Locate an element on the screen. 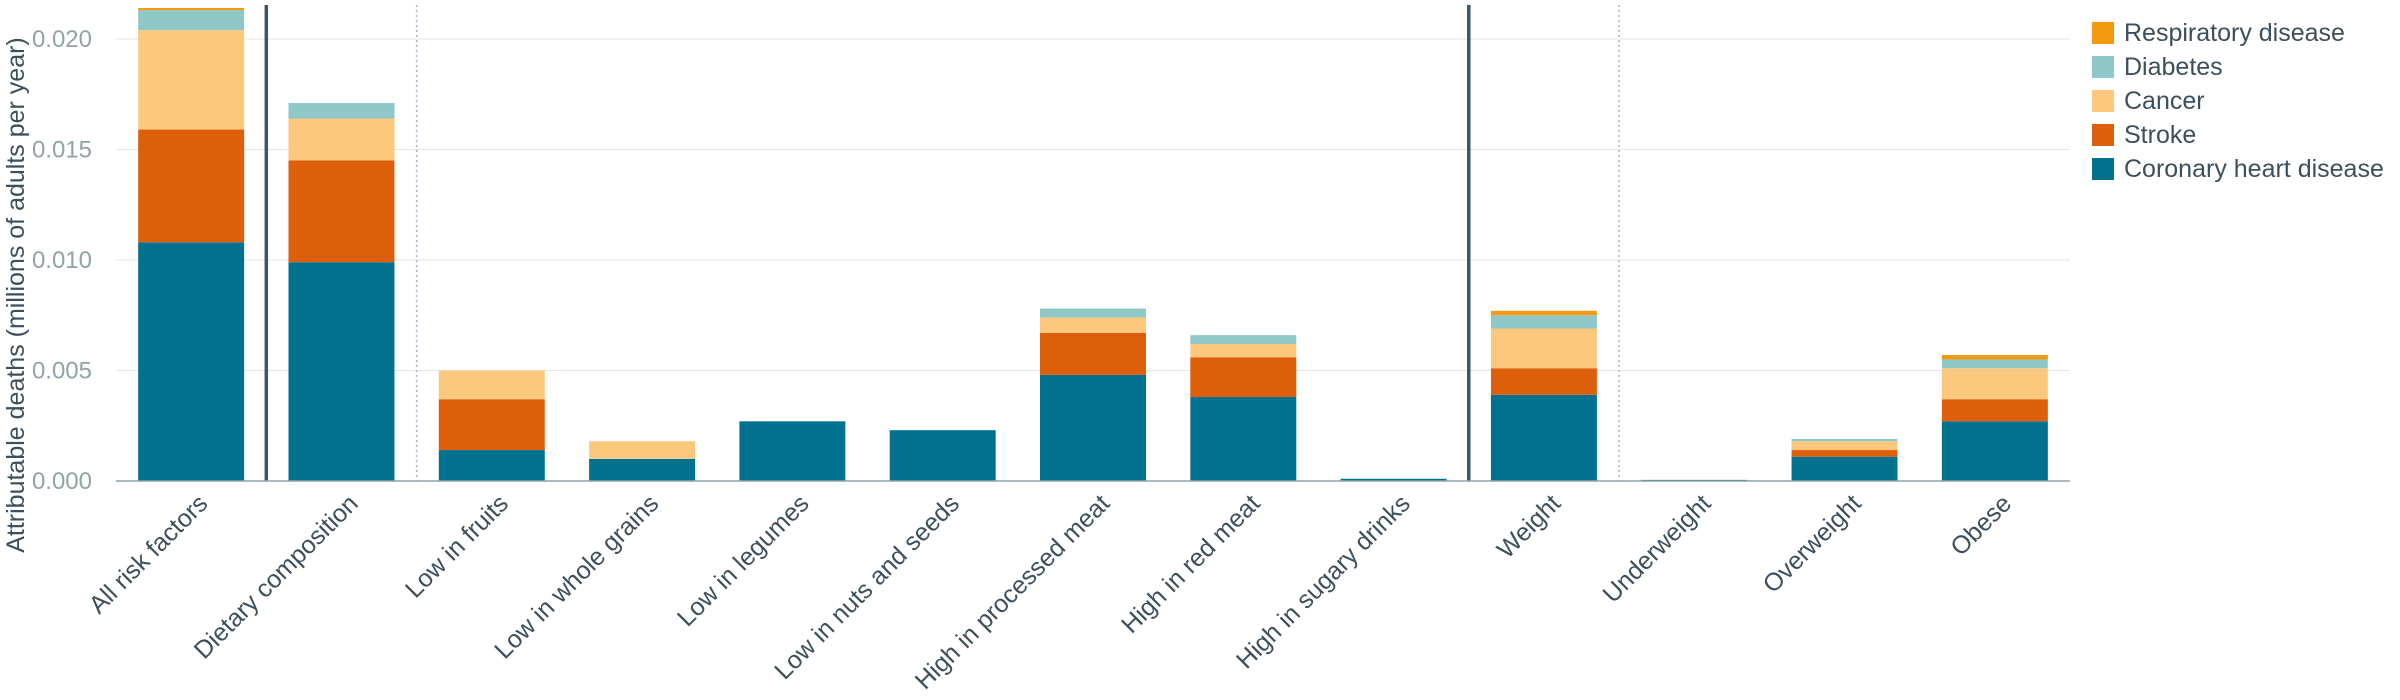 The width and height of the screenshot is (2400, 700). y-tick-label: 0.005 is located at coordinates (62, 370).